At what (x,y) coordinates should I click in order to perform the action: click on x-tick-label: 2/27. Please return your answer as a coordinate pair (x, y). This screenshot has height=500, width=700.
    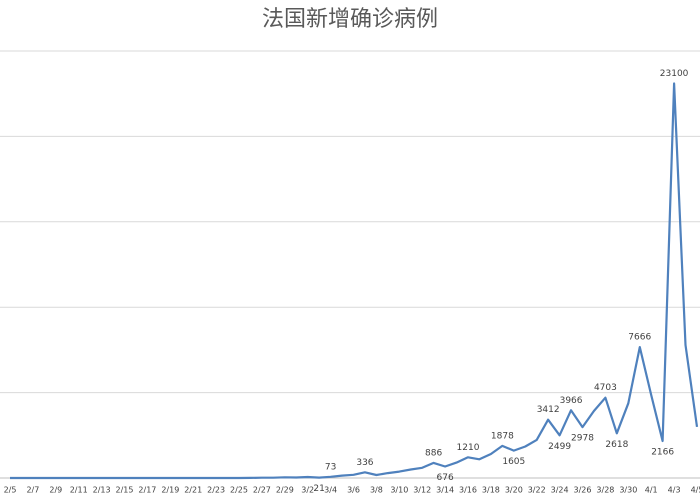
    Looking at the image, I should click on (262, 490).